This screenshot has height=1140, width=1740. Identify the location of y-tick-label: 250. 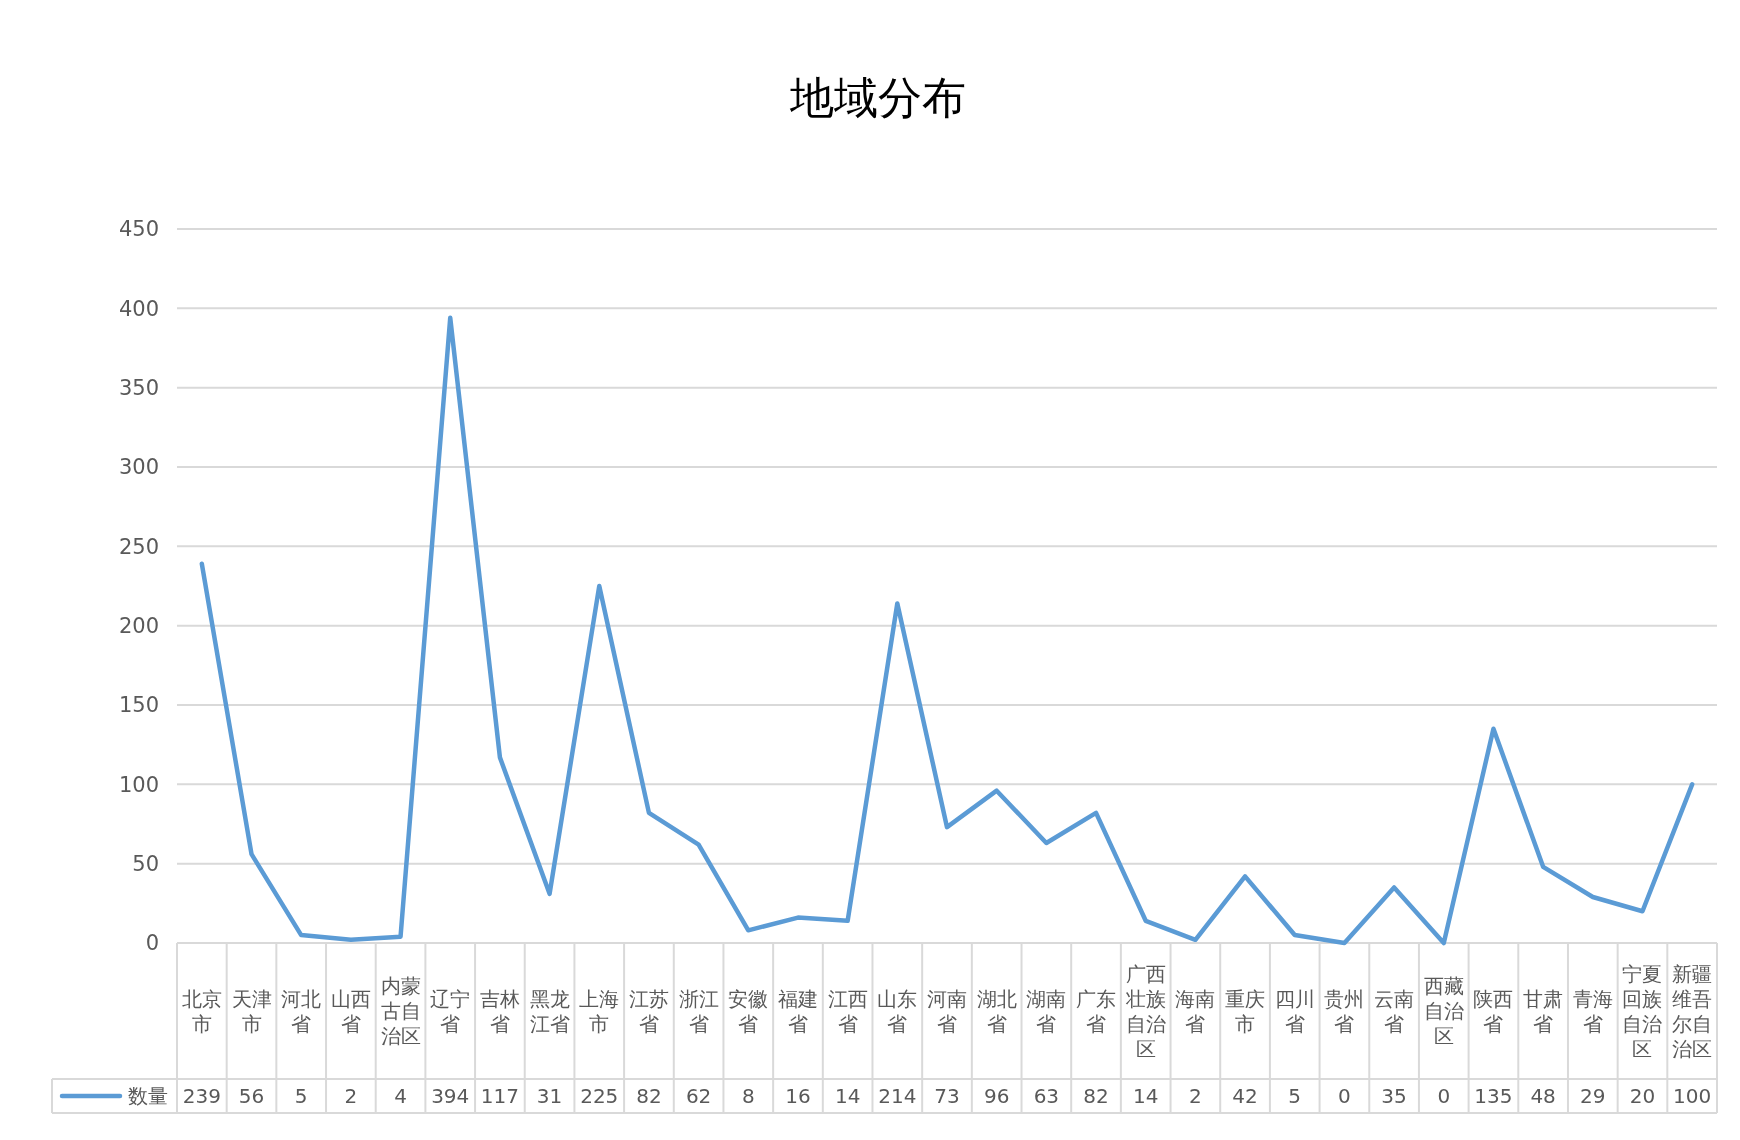
(138, 546).